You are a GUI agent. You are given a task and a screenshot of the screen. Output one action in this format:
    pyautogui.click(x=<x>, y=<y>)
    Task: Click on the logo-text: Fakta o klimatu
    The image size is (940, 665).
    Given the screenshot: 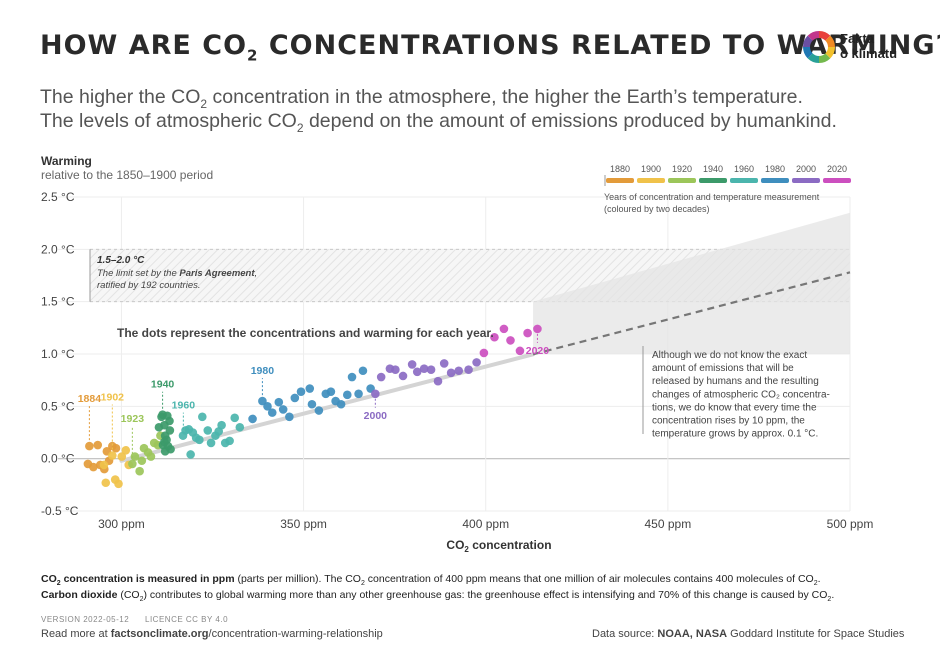 What is the action you would take?
    pyautogui.click(x=868, y=46)
    